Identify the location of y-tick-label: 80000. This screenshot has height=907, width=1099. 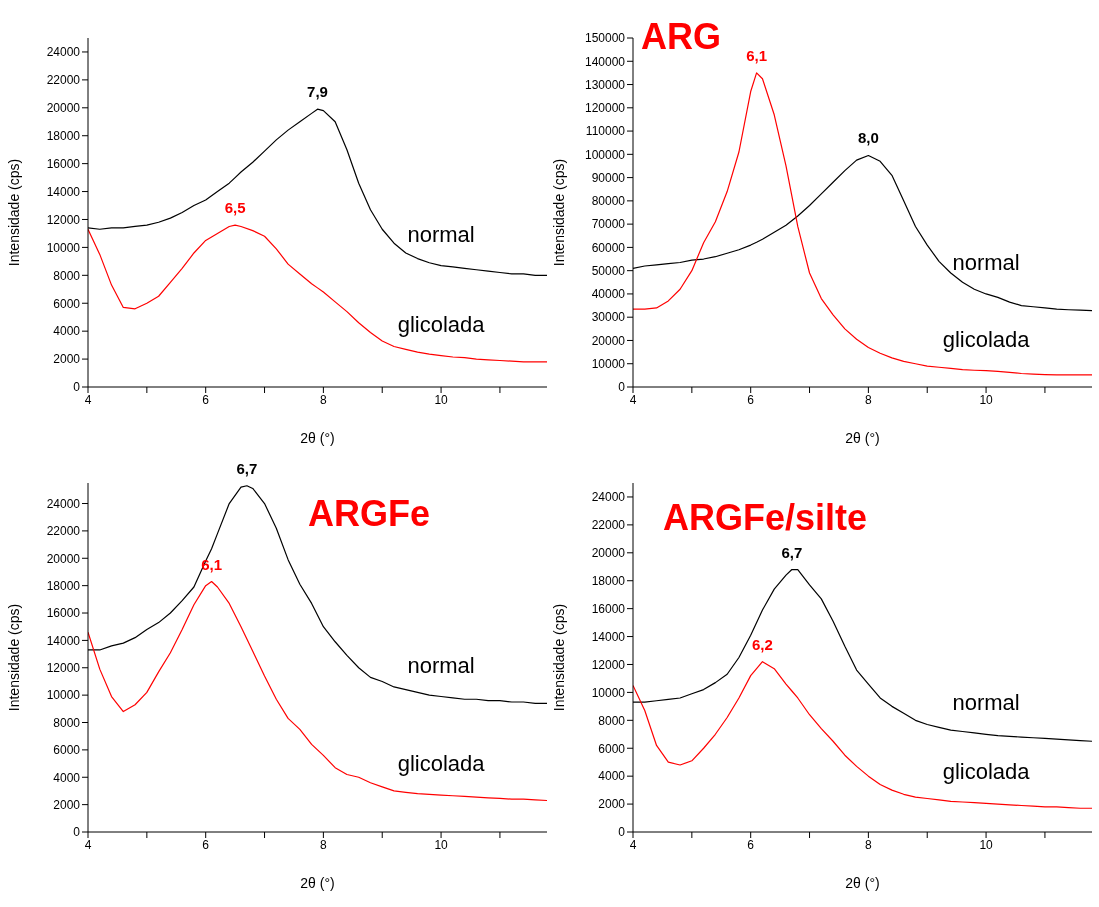
(608, 201).